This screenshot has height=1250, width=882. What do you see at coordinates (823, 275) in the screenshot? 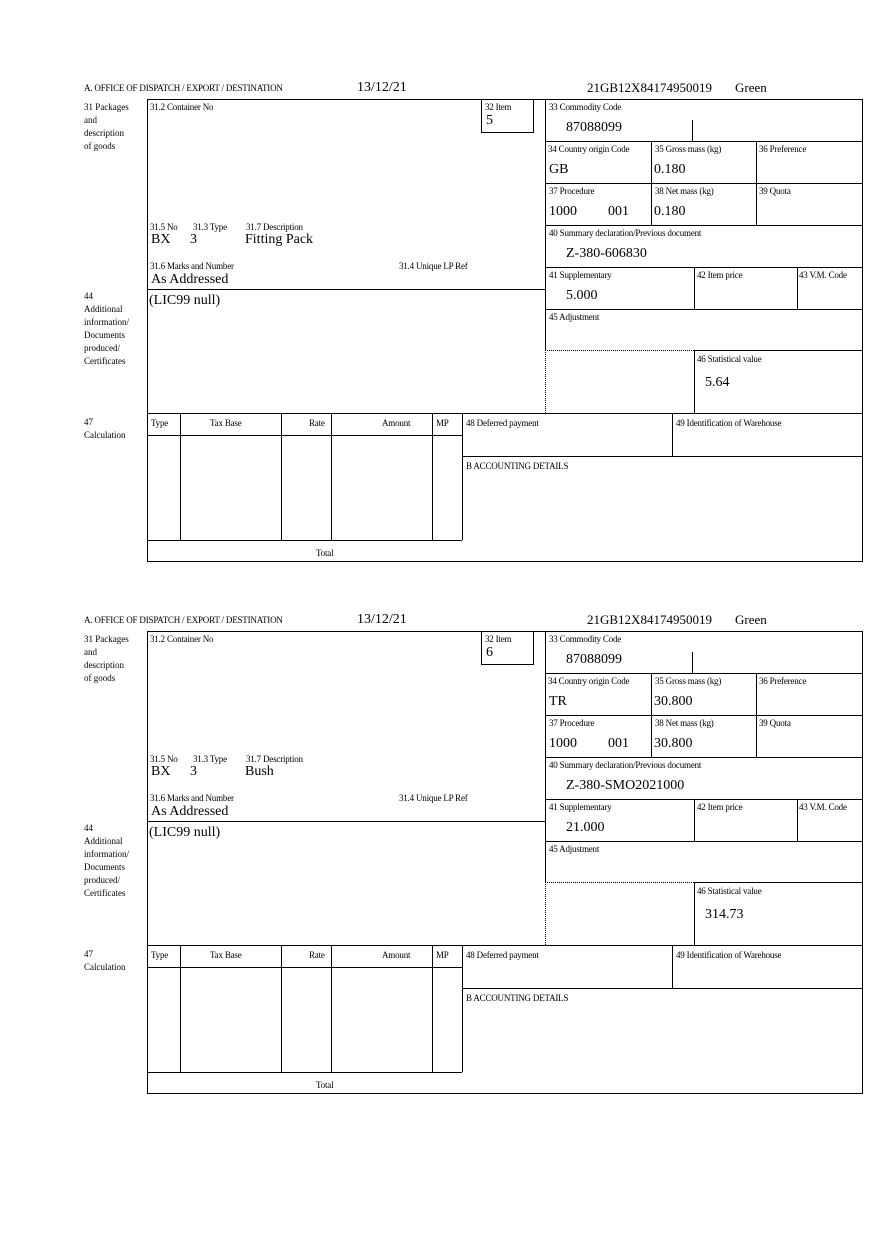
I see `vm-code-label: 43 V.M. Code` at bounding box center [823, 275].